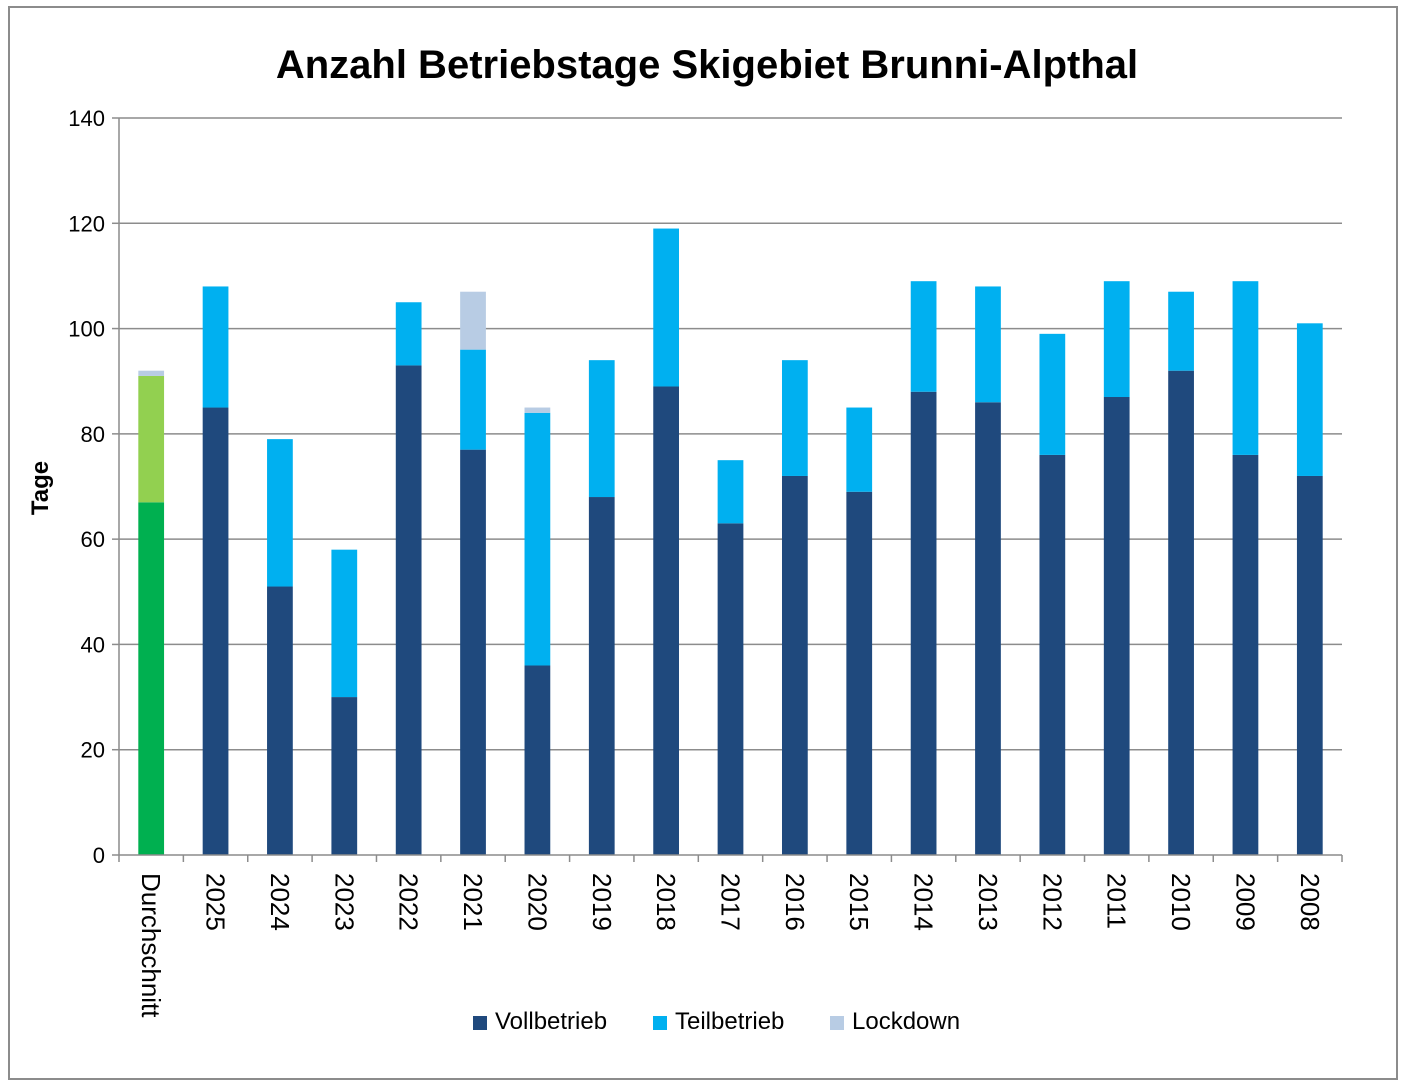 The height and width of the screenshot is (1090, 1412). What do you see at coordinates (537, 539) in the screenshot?
I see `bar-teilbetrieb-2020` at bounding box center [537, 539].